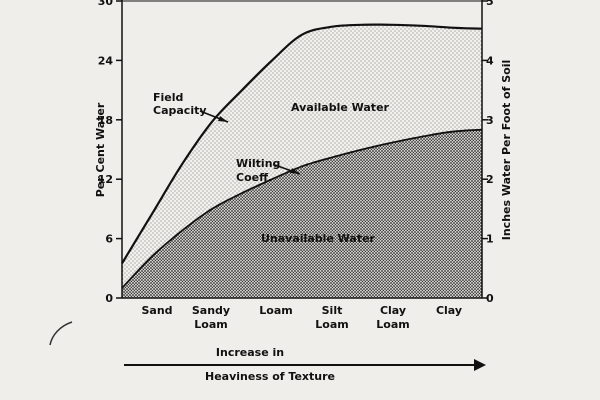 The width and height of the screenshot is (600, 400). What do you see at coordinates (258, 163) in the screenshot?
I see `wilting-label-line1: Wilting` at bounding box center [258, 163].